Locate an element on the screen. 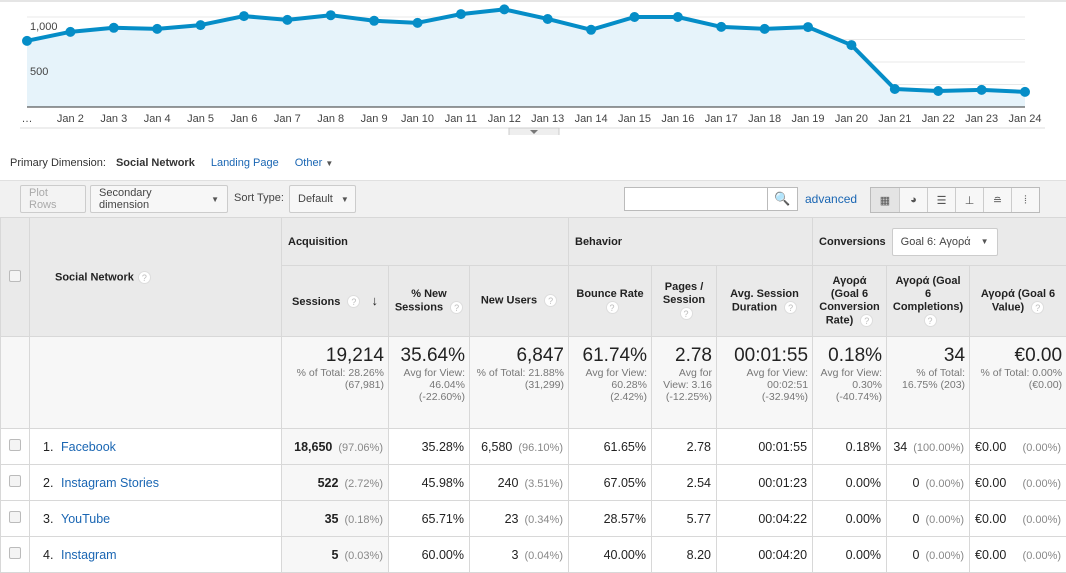 The image size is (1066, 573). total-cell: 61.74%Avg for View: 60.28% (2.42%) is located at coordinates (610, 383).